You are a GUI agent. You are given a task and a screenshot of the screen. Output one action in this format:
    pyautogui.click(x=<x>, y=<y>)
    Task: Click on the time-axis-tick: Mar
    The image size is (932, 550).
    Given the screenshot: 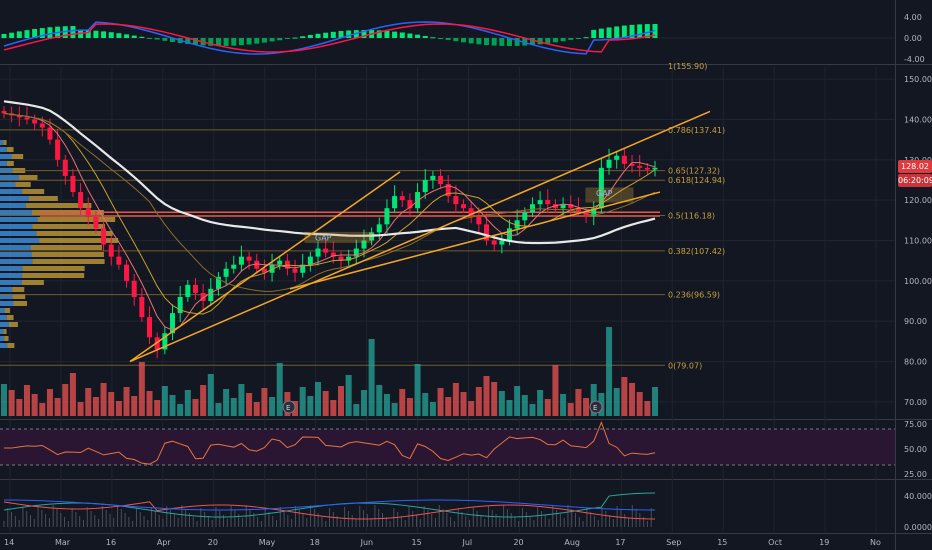 What is the action you would take?
    pyautogui.click(x=63, y=542)
    